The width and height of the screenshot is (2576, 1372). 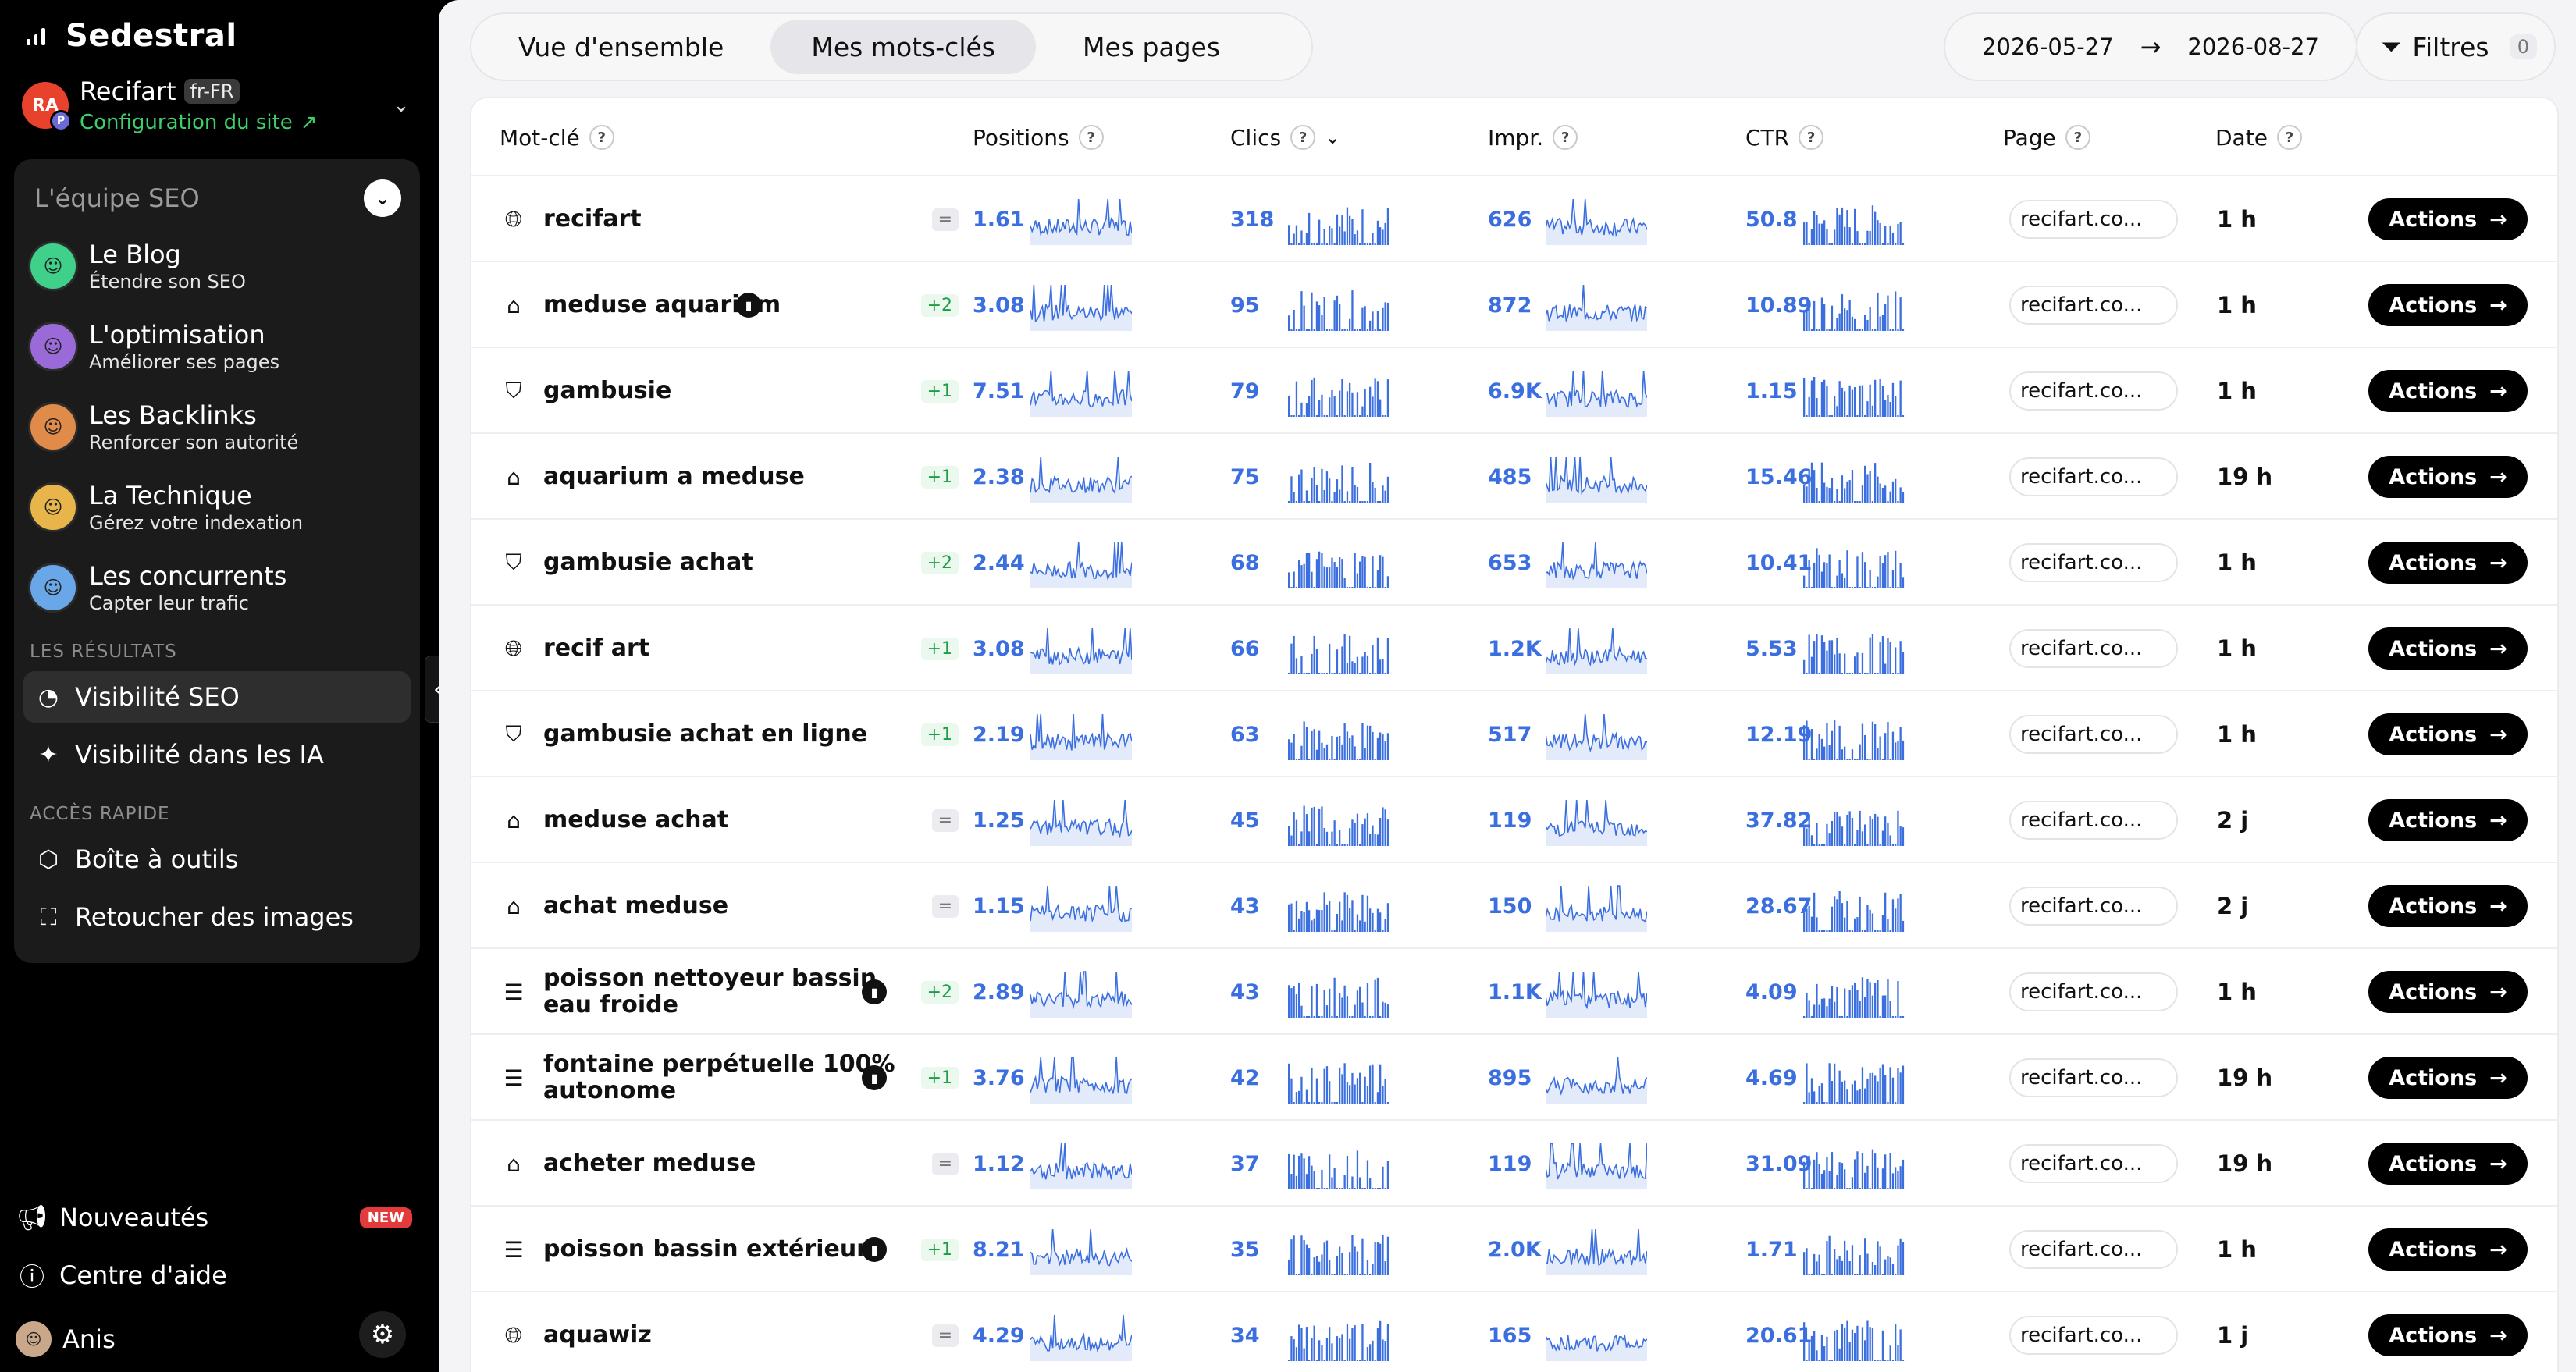 What do you see at coordinates (215, 588) in the screenshot?
I see `agent-concurrents: ☺ Les concurrents Capter leur trafic` at bounding box center [215, 588].